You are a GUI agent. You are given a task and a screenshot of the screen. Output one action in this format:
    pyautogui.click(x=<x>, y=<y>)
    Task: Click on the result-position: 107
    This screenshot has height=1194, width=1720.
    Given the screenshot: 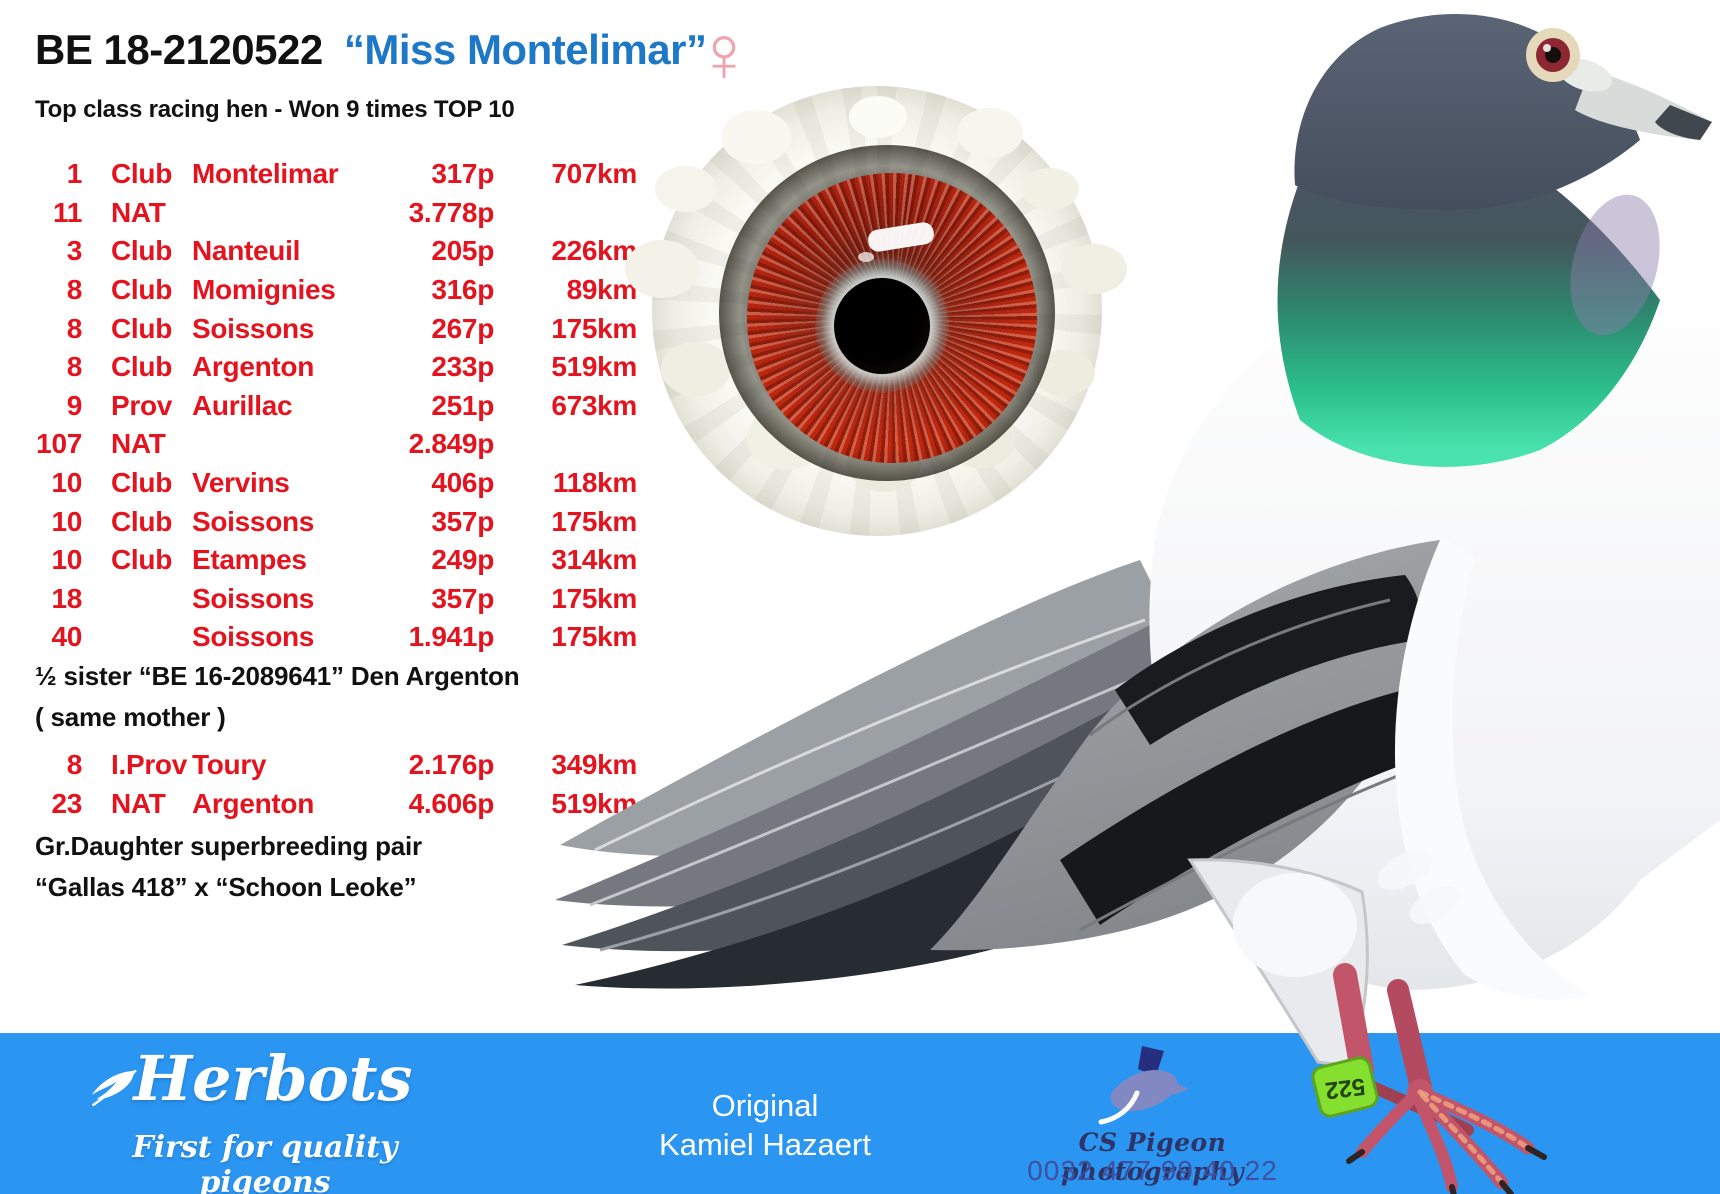 What is the action you would take?
    pyautogui.click(x=59, y=444)
    